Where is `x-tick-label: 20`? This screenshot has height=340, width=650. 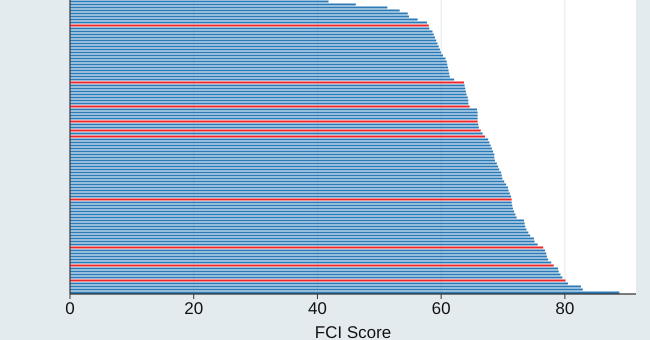 x-tick-label: 20 is located at coordinates (194, 308).